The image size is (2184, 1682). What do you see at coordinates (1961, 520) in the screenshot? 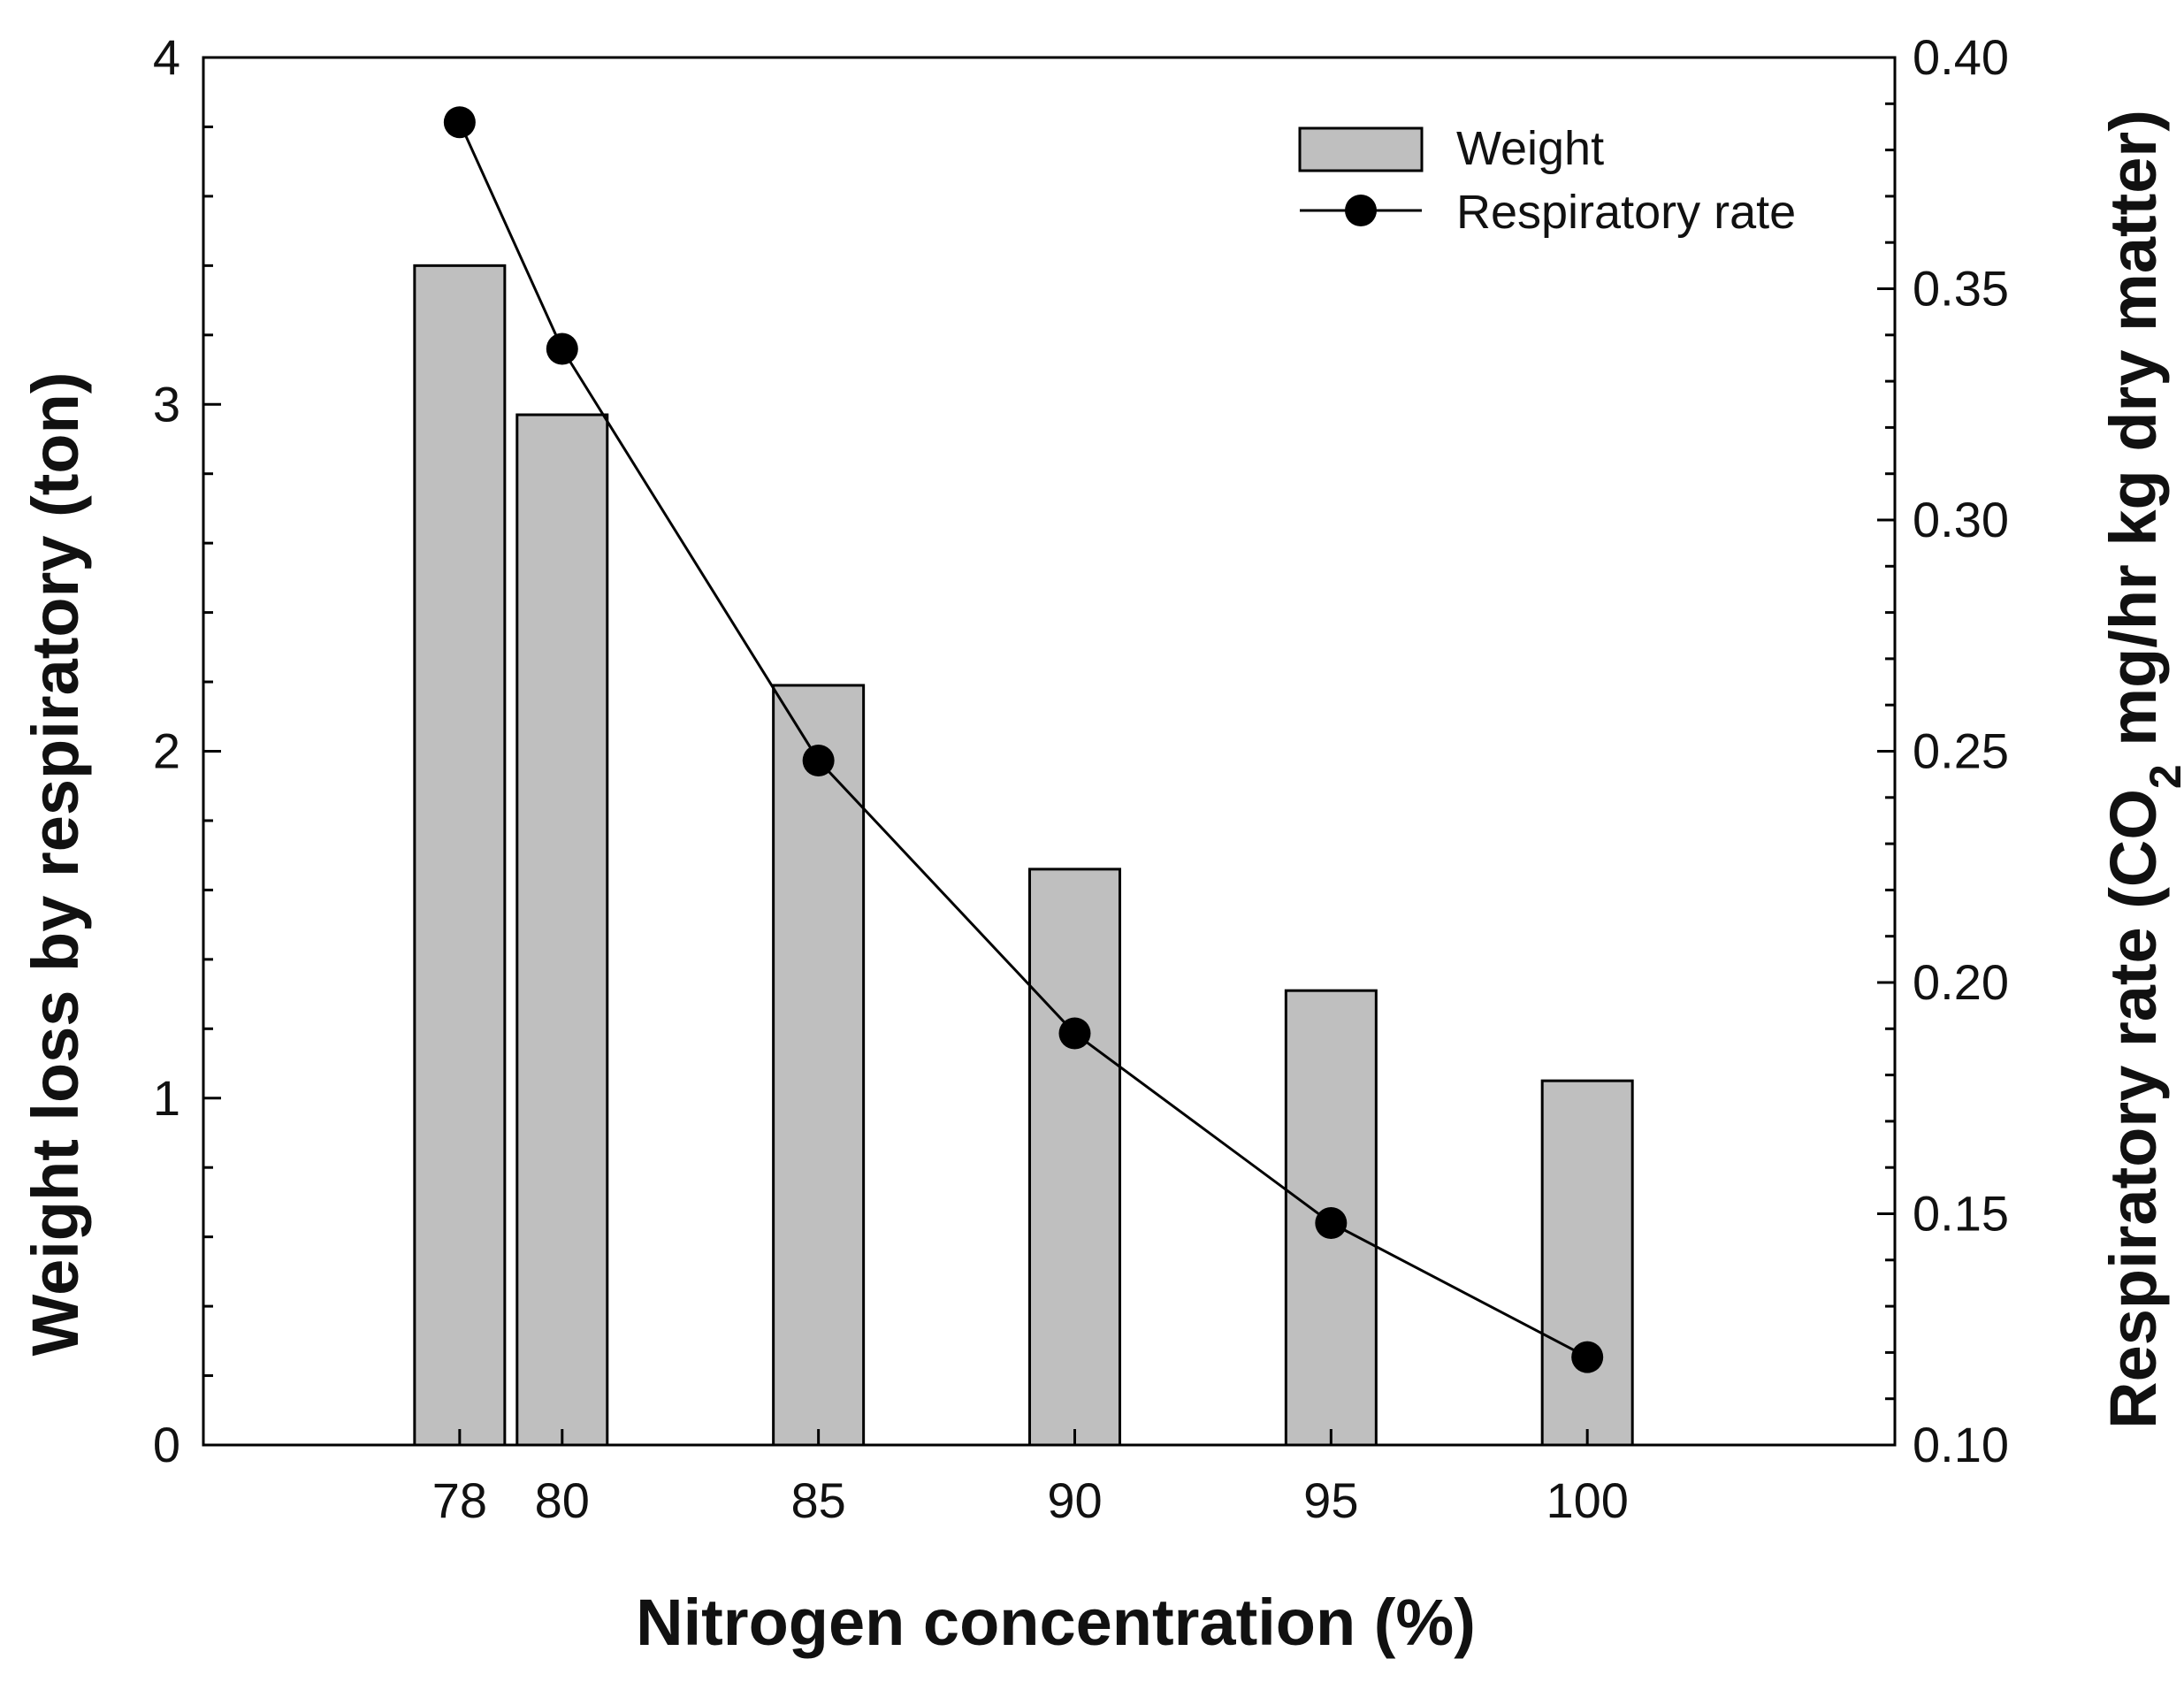
I see `right-tick-label-4: 0.30` at bounding box center [1961, 520].